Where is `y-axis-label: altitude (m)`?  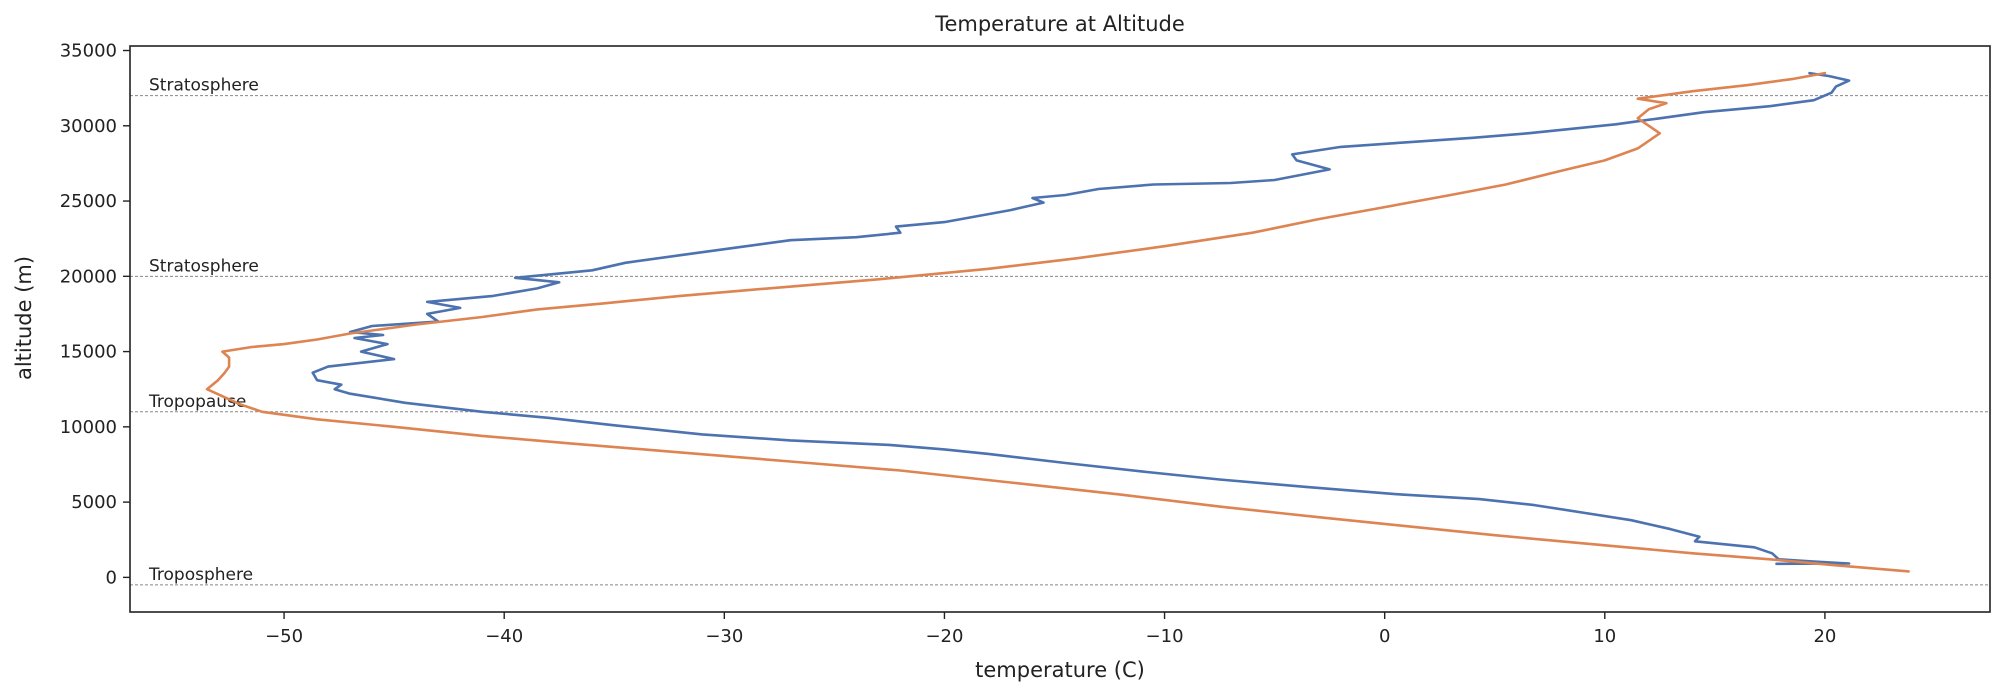 y-axis-label: altitude (m) is located at coordinates (24, 318).